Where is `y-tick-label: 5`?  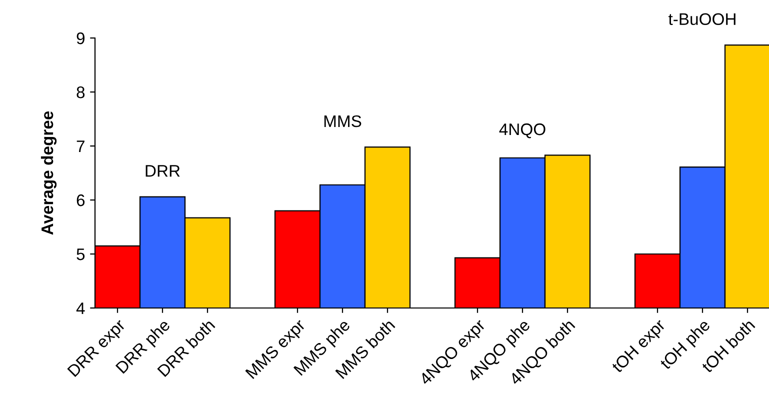 y-tick-label: 5 is located at coordinates (80, 254).